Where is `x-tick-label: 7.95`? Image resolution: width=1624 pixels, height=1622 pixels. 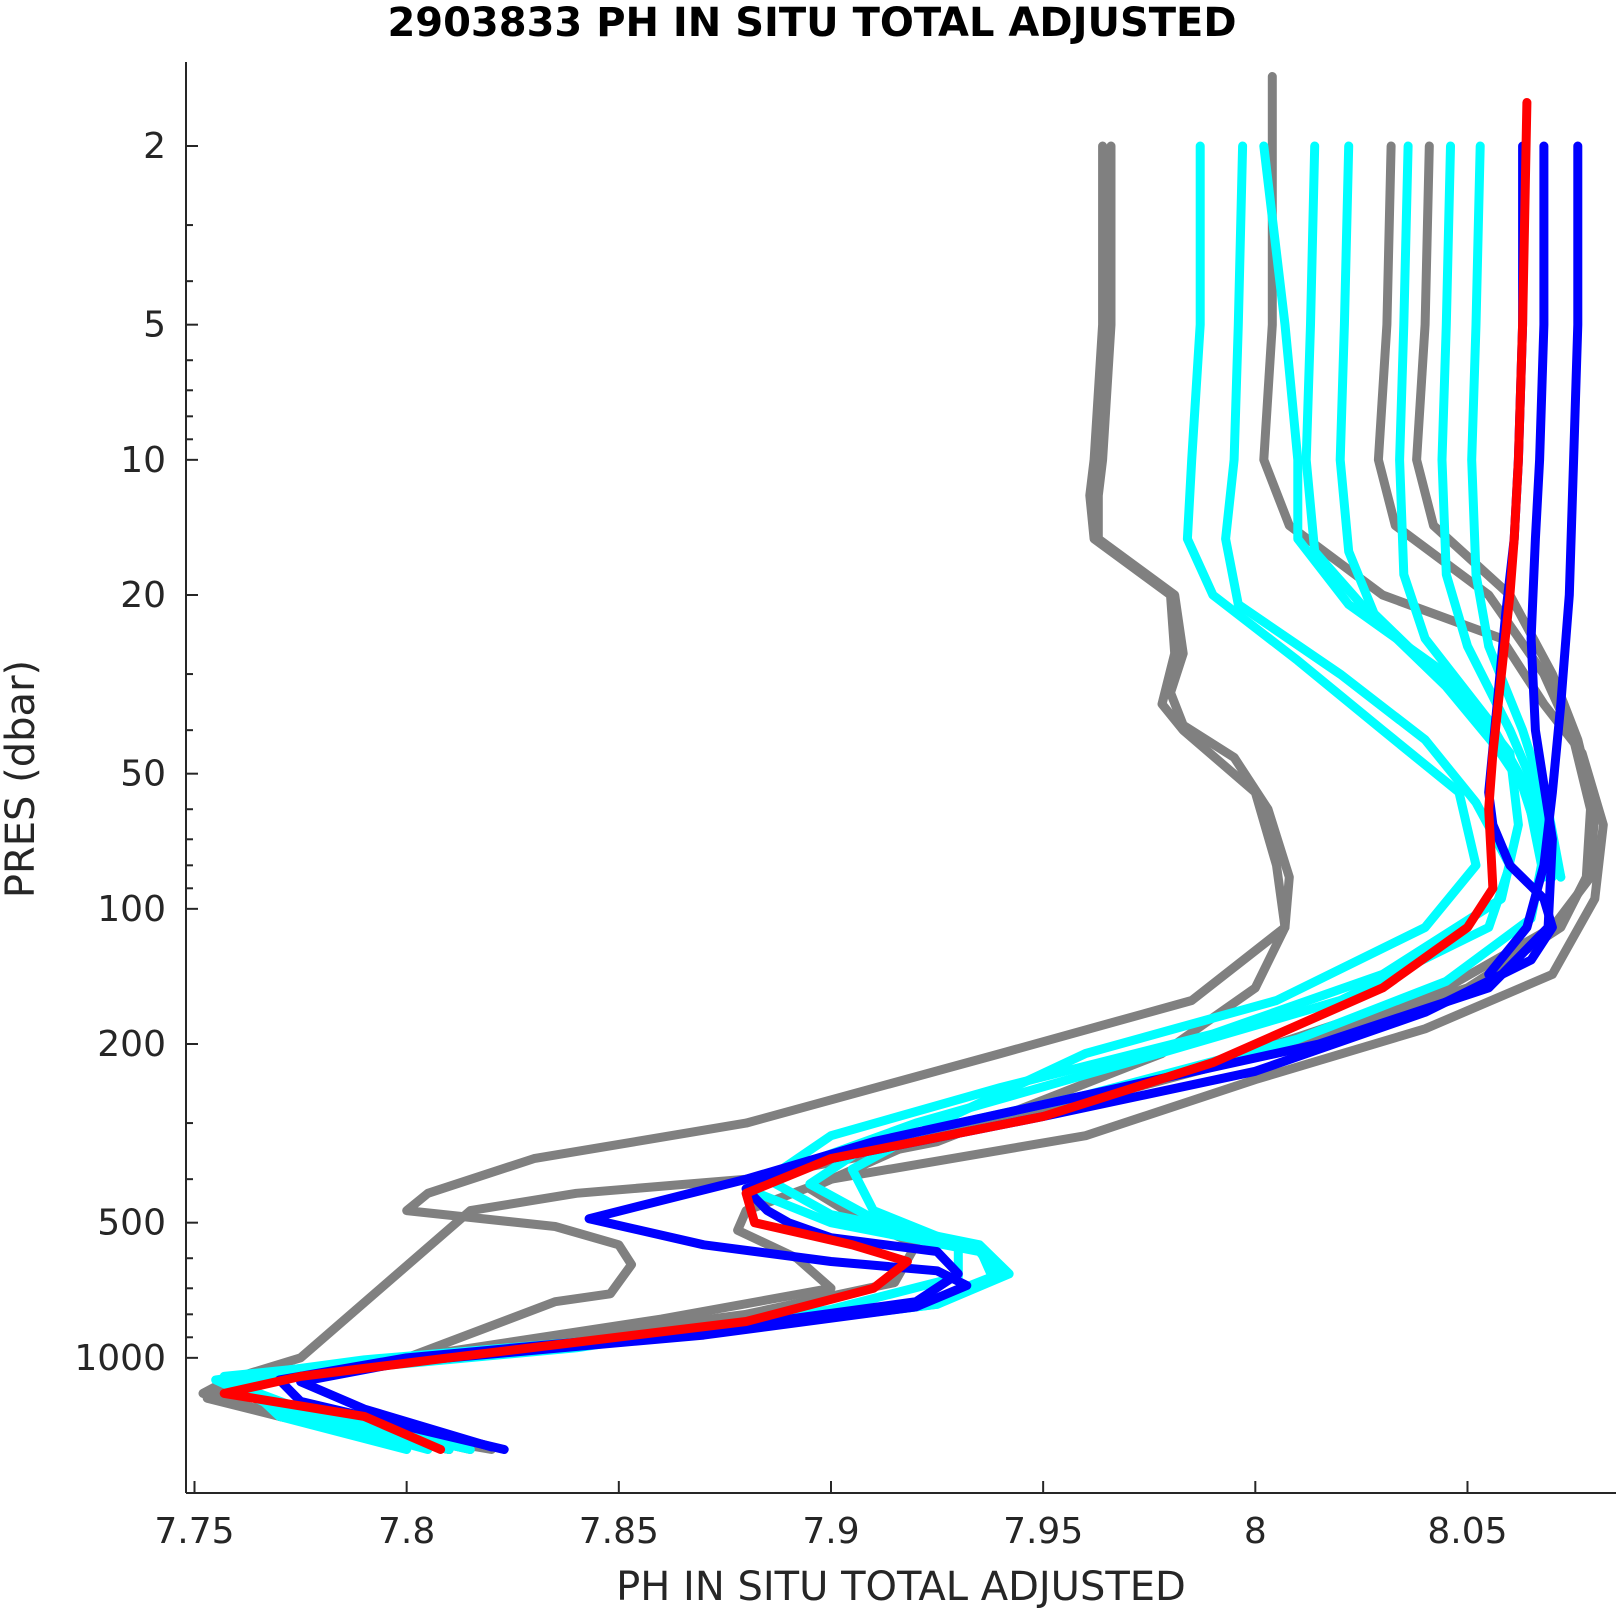
x-tick-label: 7.95 is located at coordinates (1043, 1531).